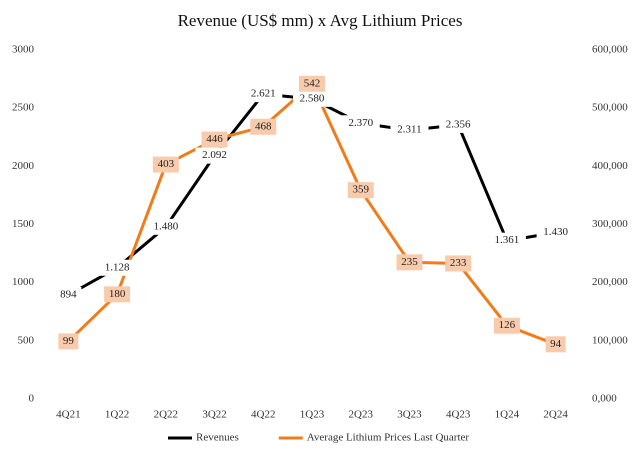  I want to click on y2-tick-label: 200,000, so click(610, 282).